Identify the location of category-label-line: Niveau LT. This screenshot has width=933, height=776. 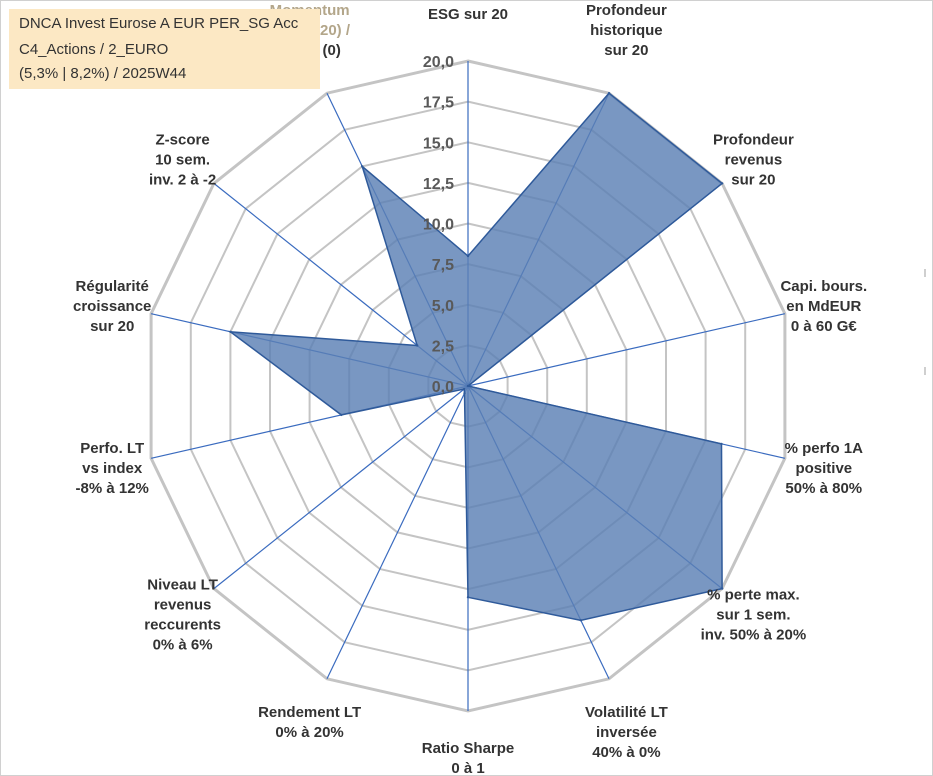
(182, 585).